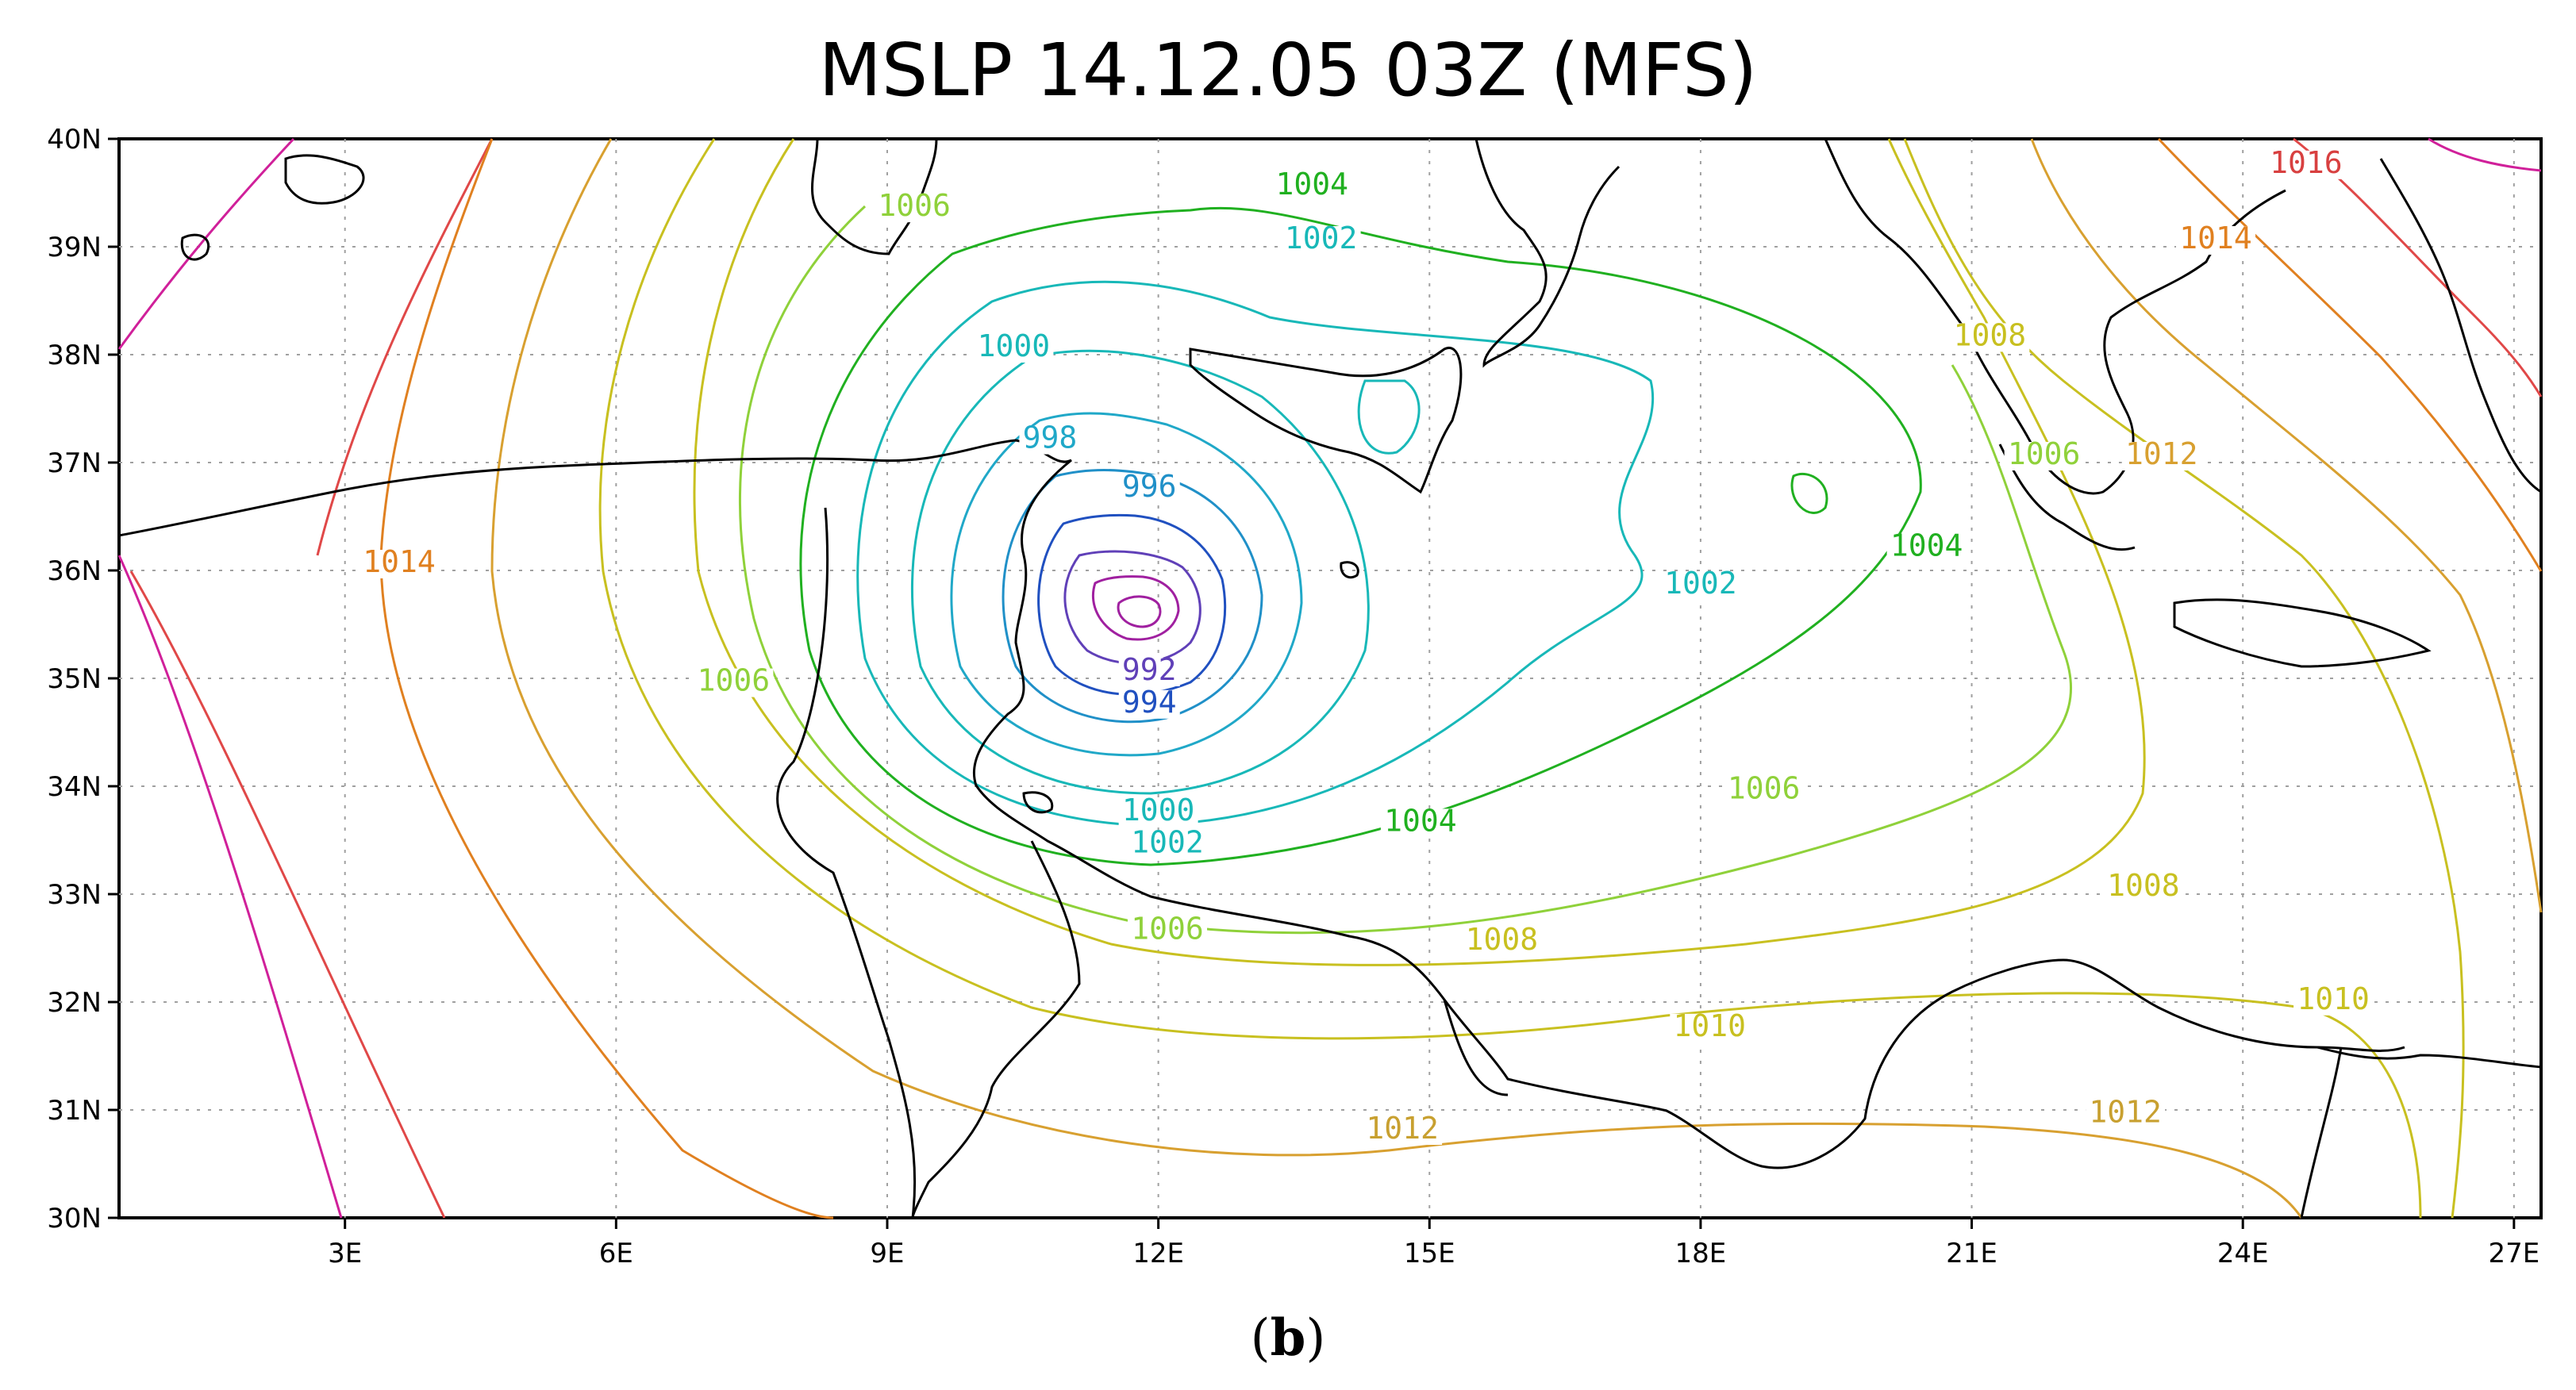  Describe the element at coordinates (1429, 1253) in the screenshot. I see `x-tick-label: 15E` at that location.